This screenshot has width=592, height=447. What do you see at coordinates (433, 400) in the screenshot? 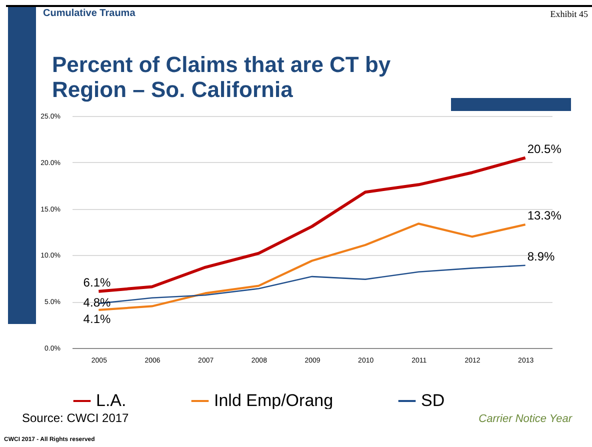
I see `legend-label: SD` at bounding box center [433, 400].